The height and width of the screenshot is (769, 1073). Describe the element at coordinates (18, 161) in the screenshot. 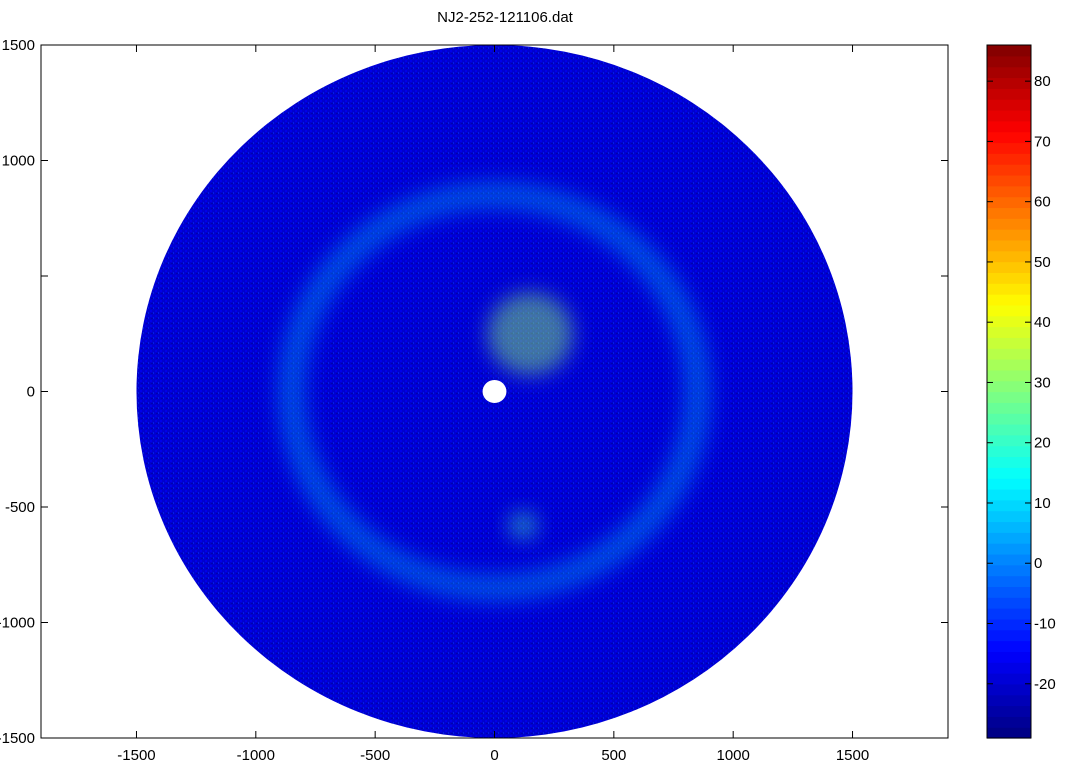

I see `y-tick-label: 1000` at that location.